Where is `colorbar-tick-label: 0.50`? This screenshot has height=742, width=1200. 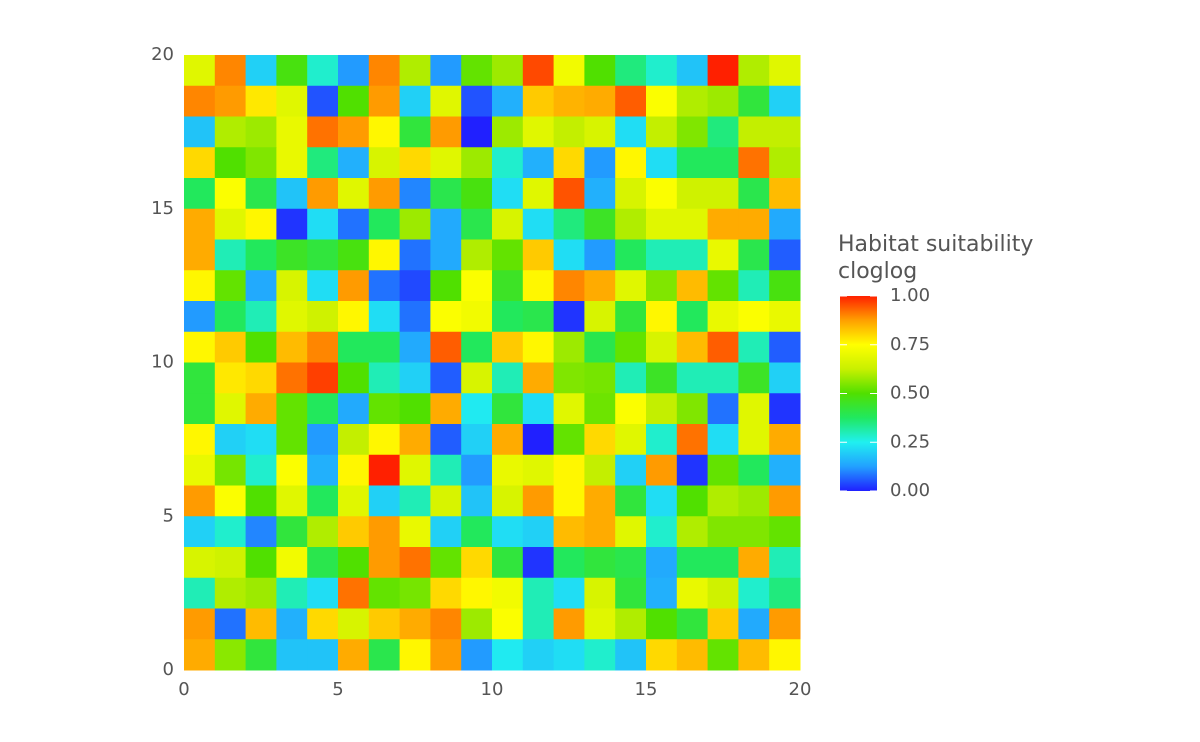 colorbar-tick-label: 0.50 is located at coordinates (910, 393).